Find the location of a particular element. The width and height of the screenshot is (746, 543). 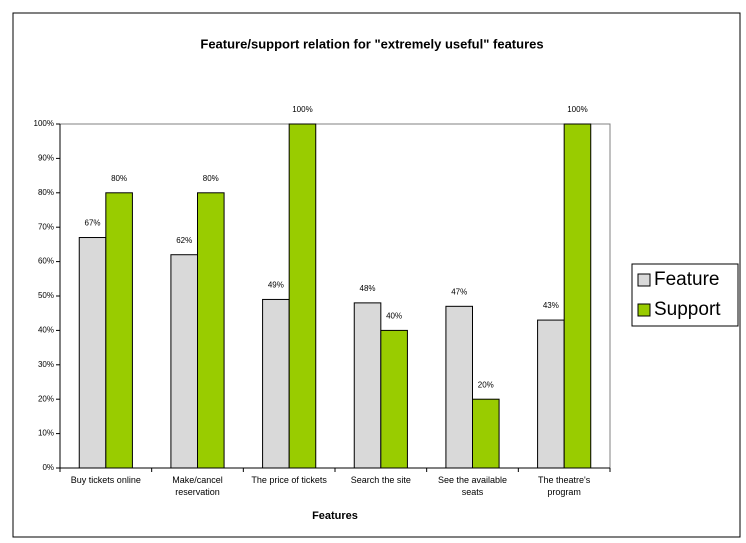

x-tick-label: Buy tickets online is located at coordinates (105, 480).